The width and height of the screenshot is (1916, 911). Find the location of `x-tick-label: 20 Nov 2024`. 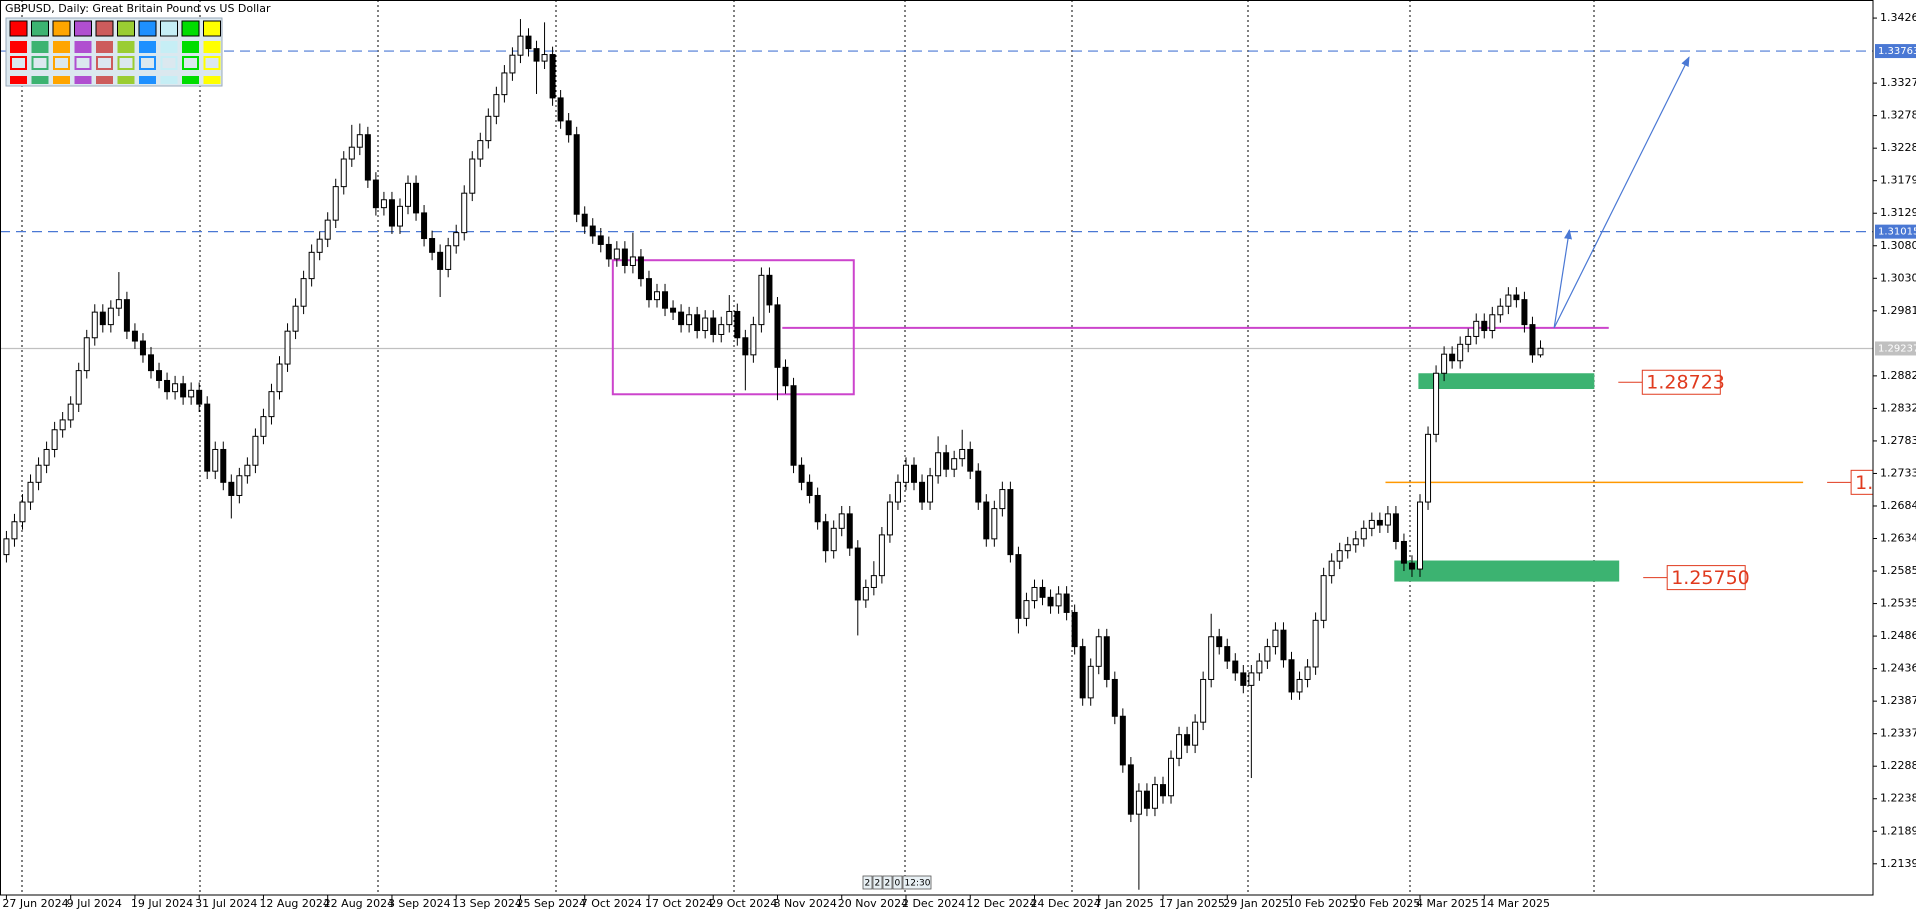

x-tick-label: 20 Nov 2024 is located at coordinates (873, 903).